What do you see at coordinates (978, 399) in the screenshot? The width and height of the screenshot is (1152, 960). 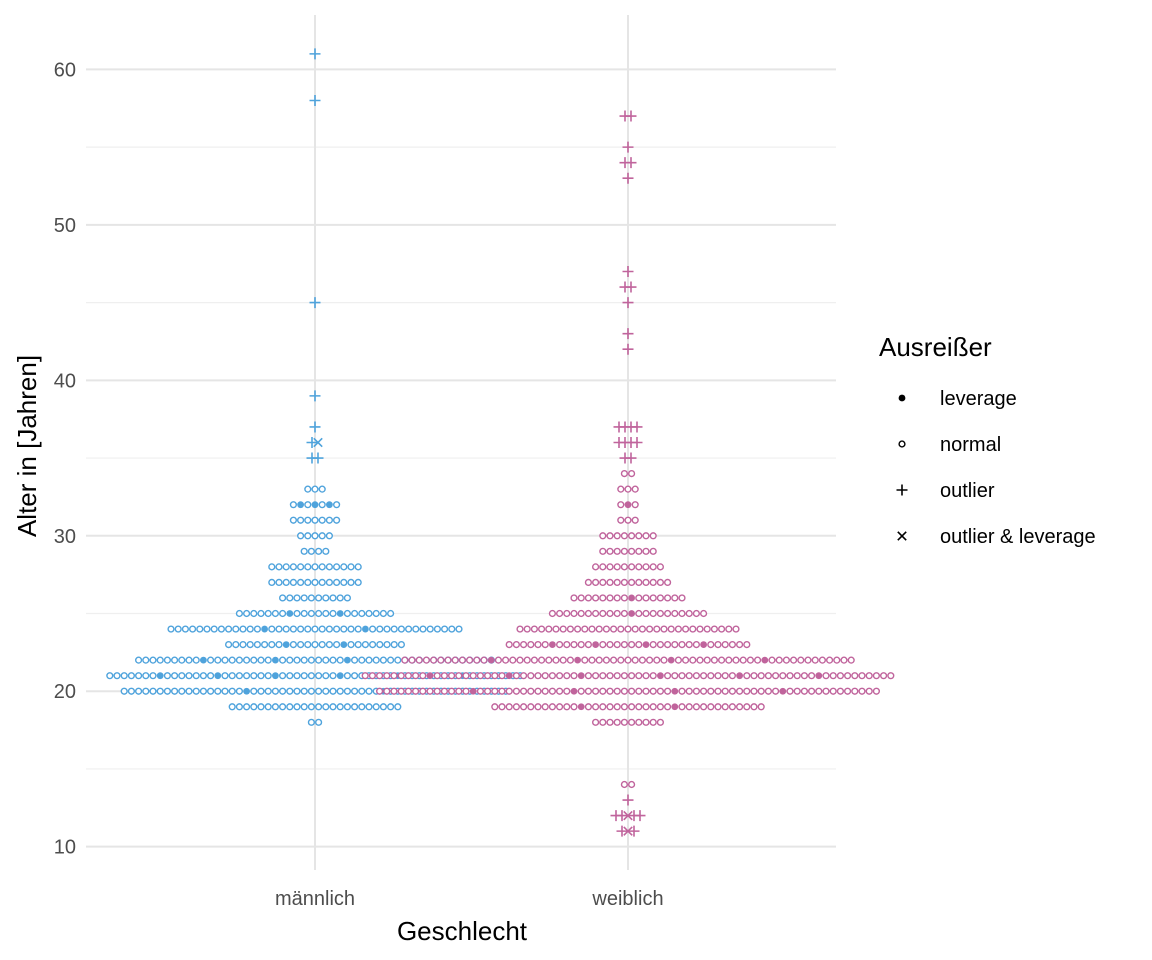 I see `legend-label: leverage` at bounding box center [978, 399].